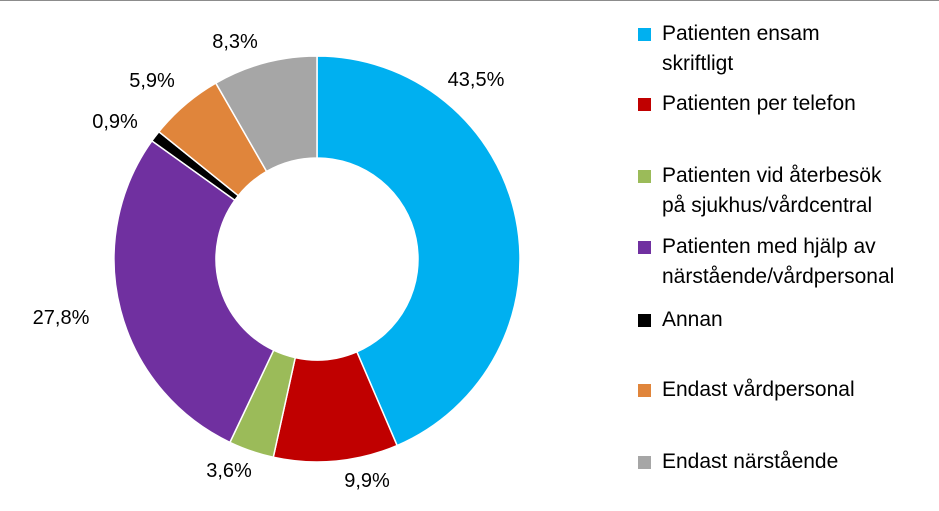 Image resolution: width=939 pixels, height=511 pixels. I want to click on legend-label-line1: Annan, so click(692, 319).